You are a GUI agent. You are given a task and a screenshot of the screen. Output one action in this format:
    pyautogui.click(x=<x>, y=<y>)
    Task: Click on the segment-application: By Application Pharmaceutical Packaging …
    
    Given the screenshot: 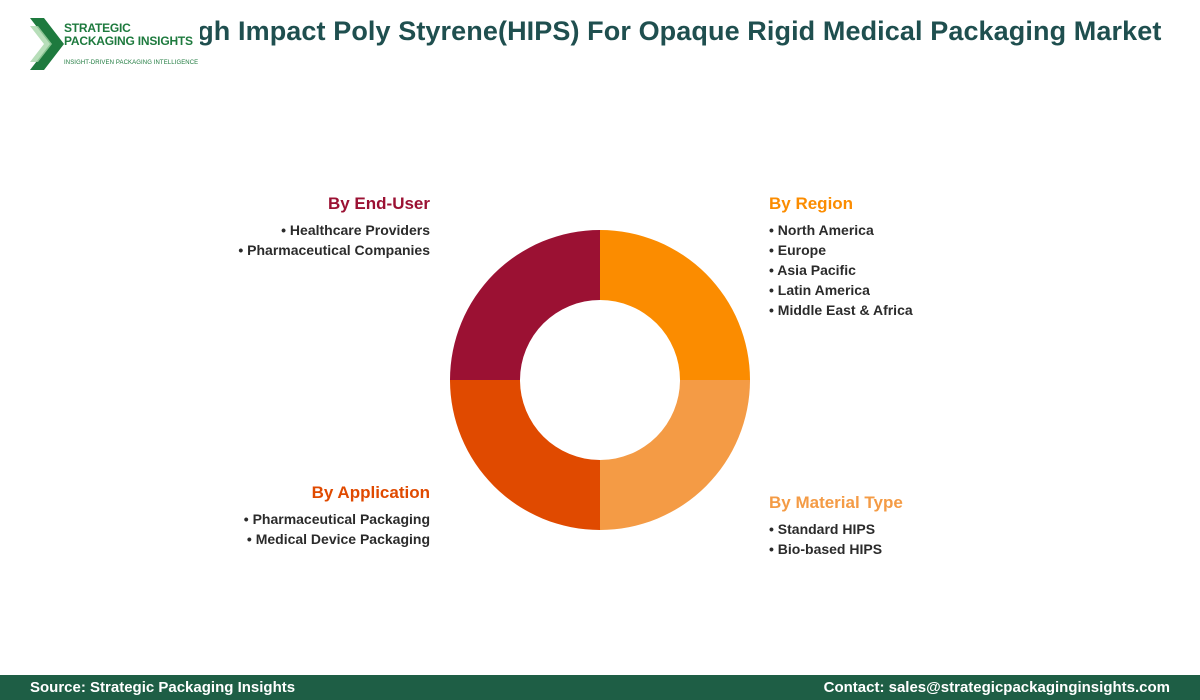 What is the action you would take?
    pyautogui.click(x=300, y=516)
    